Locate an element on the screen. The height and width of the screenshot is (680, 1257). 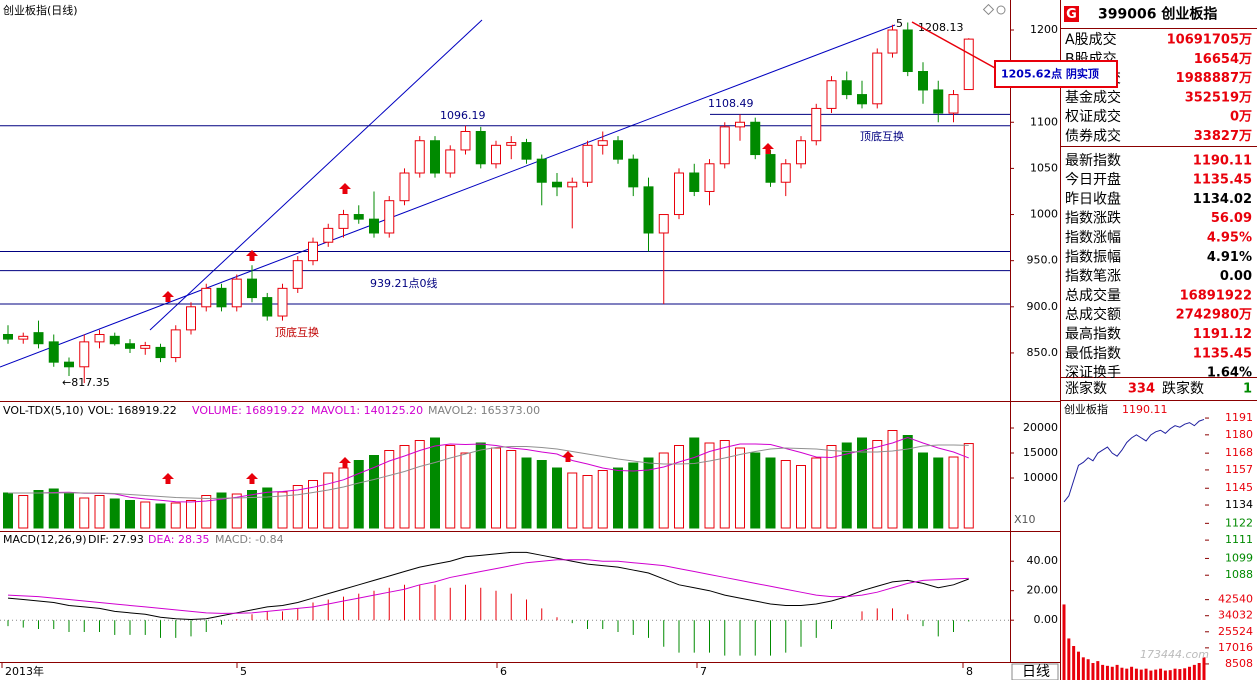
x-tick-label: 5 is located at coordinates (243, 671).